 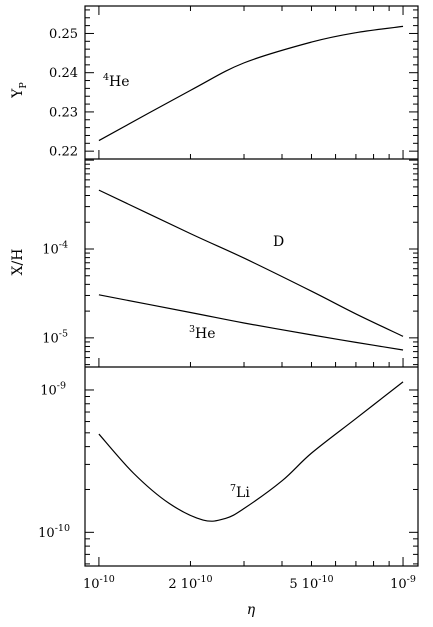 I want to click on top-y-axis-label: YP, so click(x=19, y=90).